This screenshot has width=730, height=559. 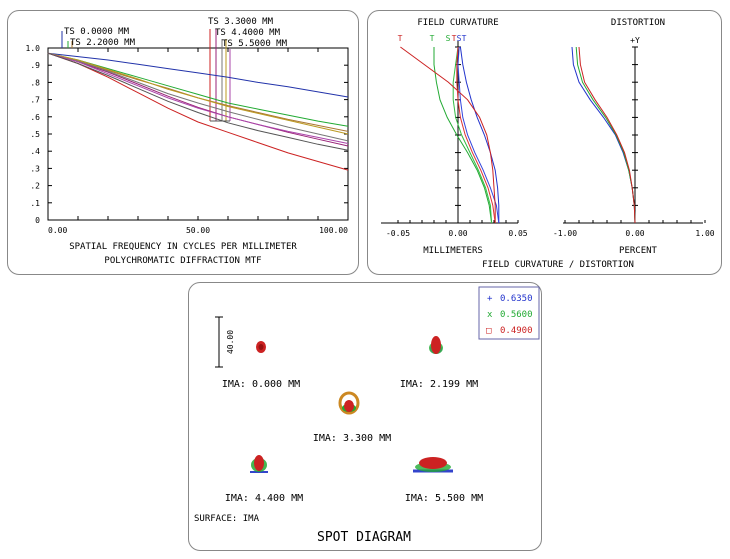 I want to click on mtf-field-label-4: TS 5.5000 MM, so click(x=255, y=44).